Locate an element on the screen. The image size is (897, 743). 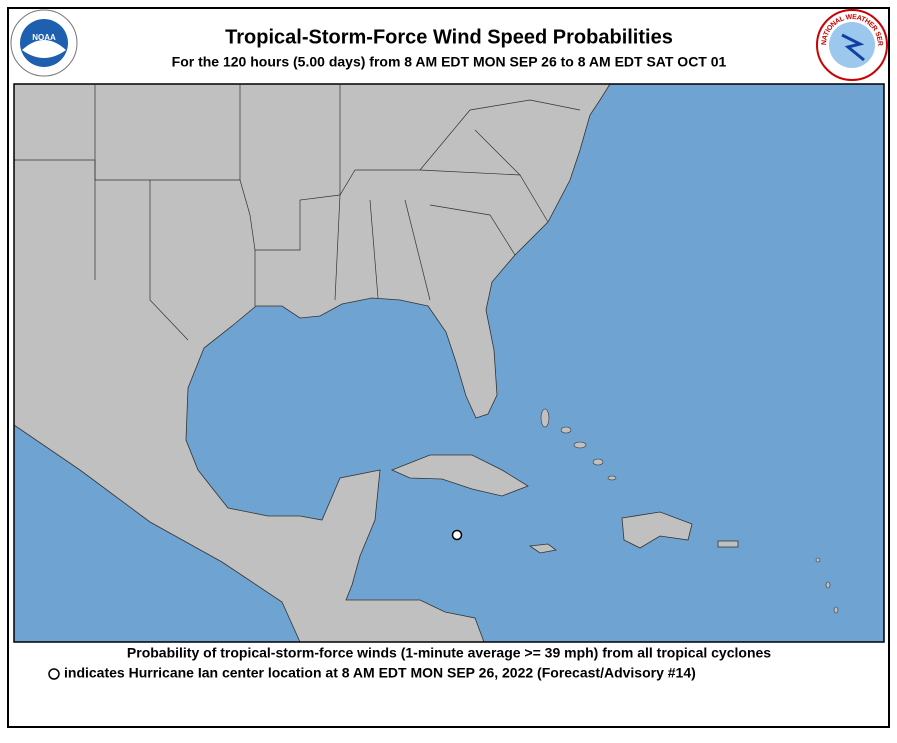
noaa-text: NOAA is located at coordinates (44, 37).